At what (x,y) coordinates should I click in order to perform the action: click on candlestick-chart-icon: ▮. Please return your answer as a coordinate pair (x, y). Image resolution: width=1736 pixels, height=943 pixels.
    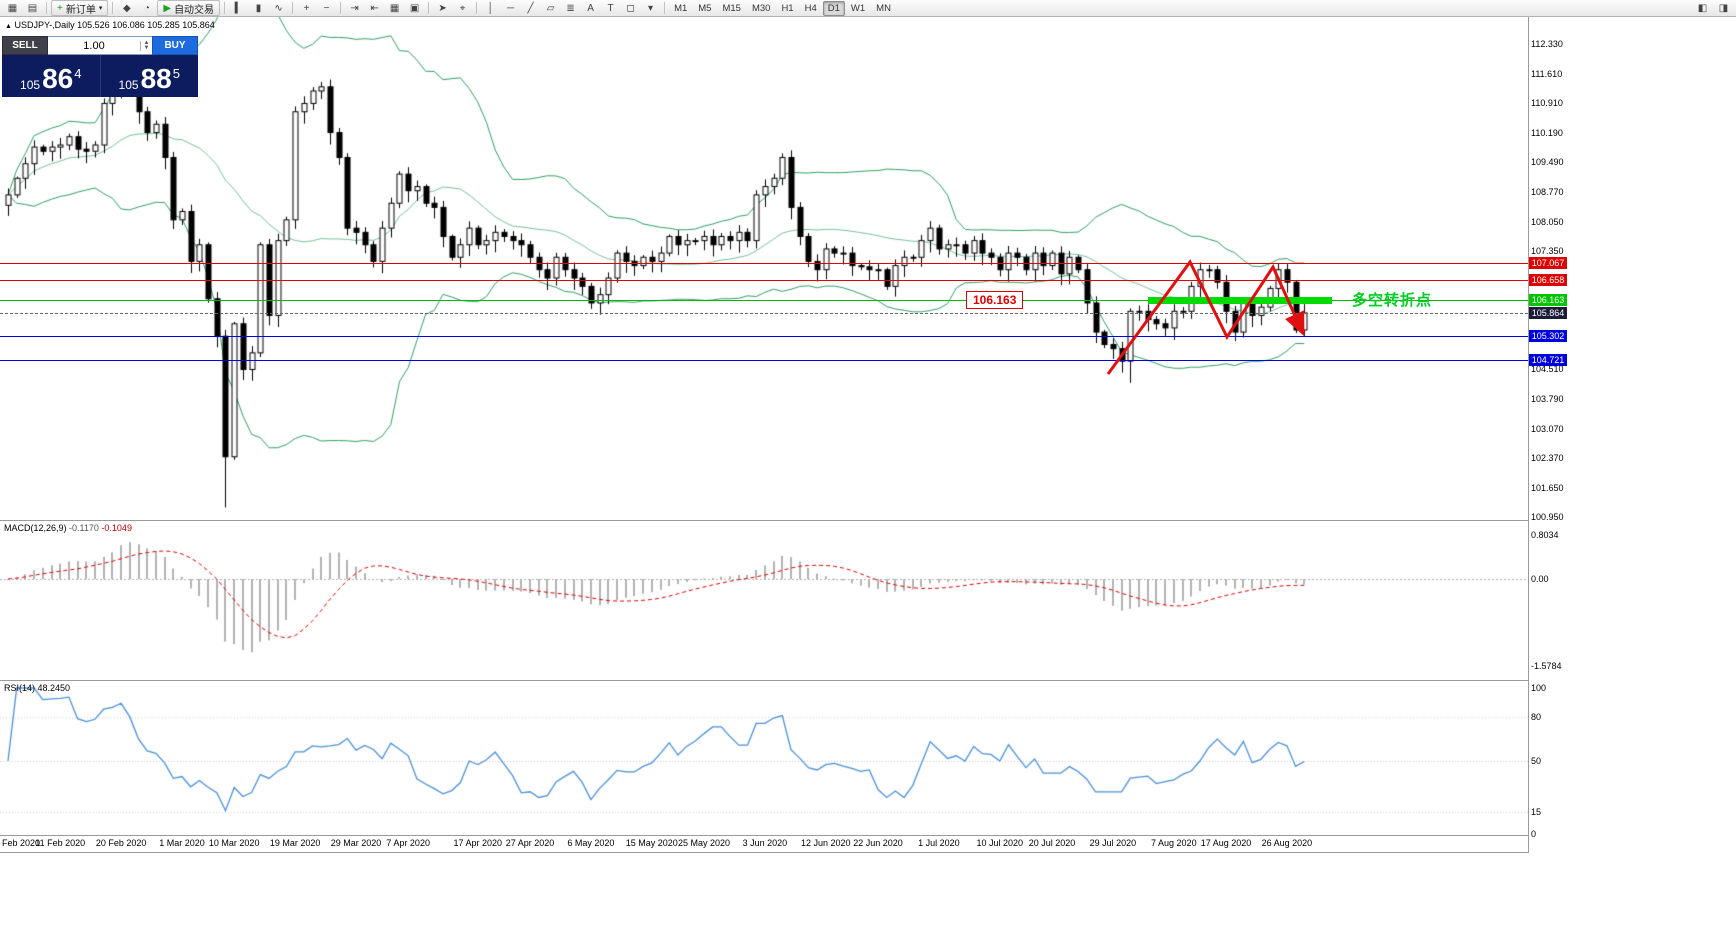
    Looking at the image, I should click on (258, 8).